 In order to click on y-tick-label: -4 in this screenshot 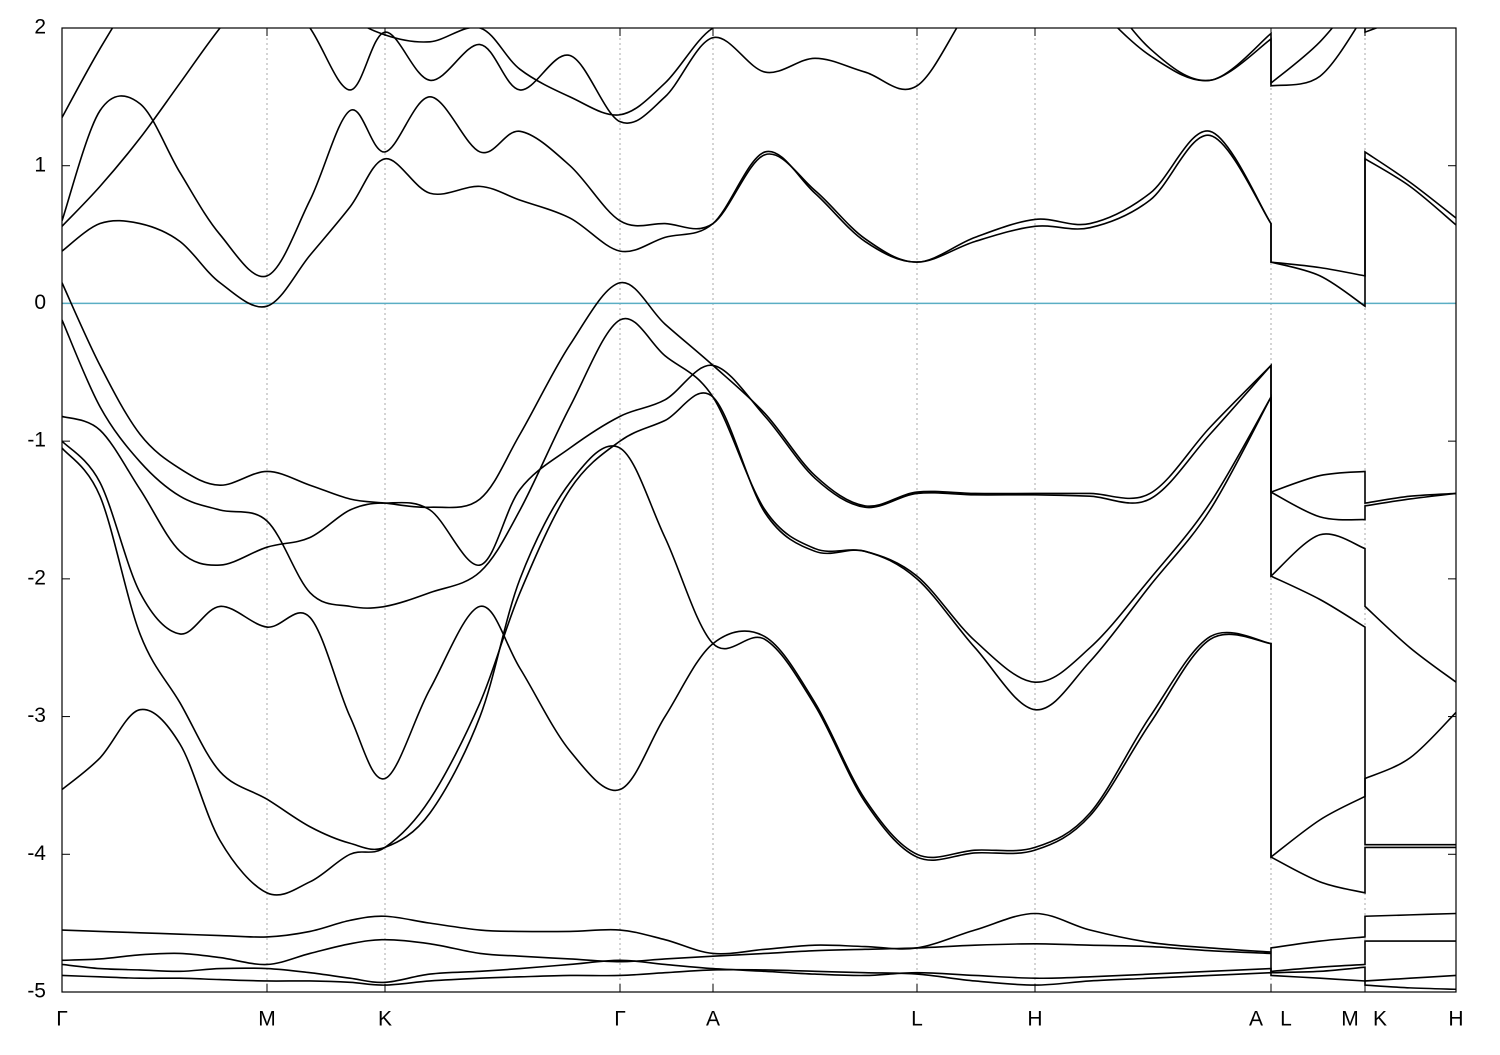, I will do `click(36, 853)`.